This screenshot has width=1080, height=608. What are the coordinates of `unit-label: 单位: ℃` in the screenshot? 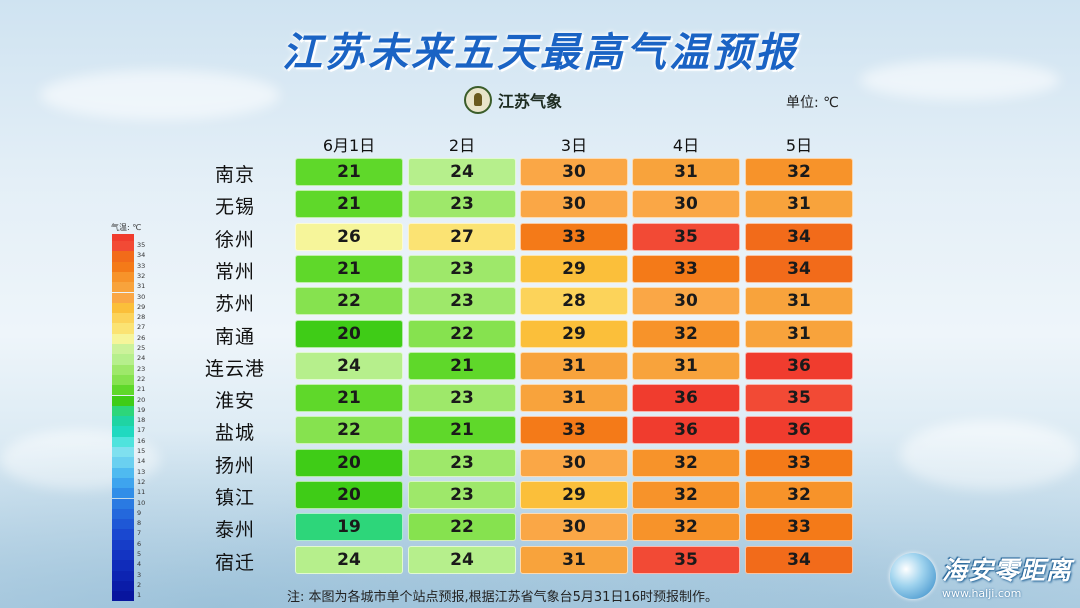 It's located at (812, 103).